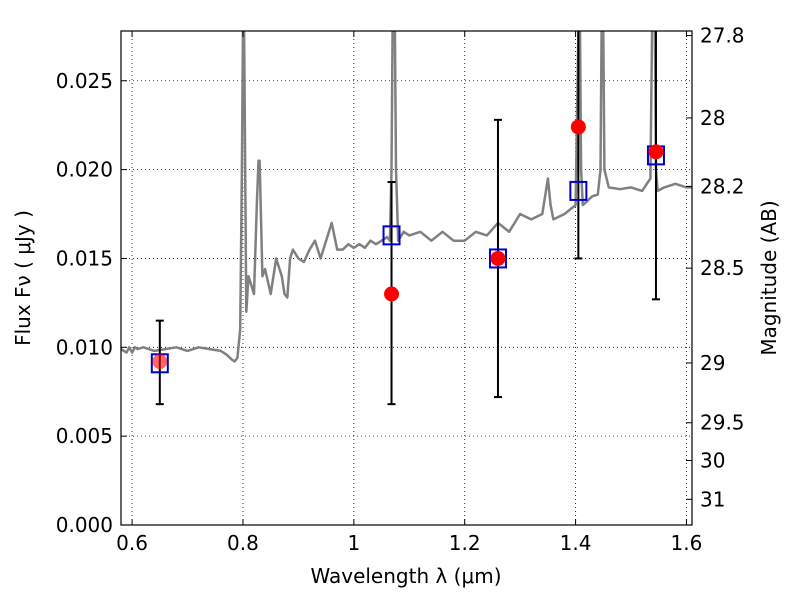  I want to click on y-tick-label: 0.025, so click(84, 81).